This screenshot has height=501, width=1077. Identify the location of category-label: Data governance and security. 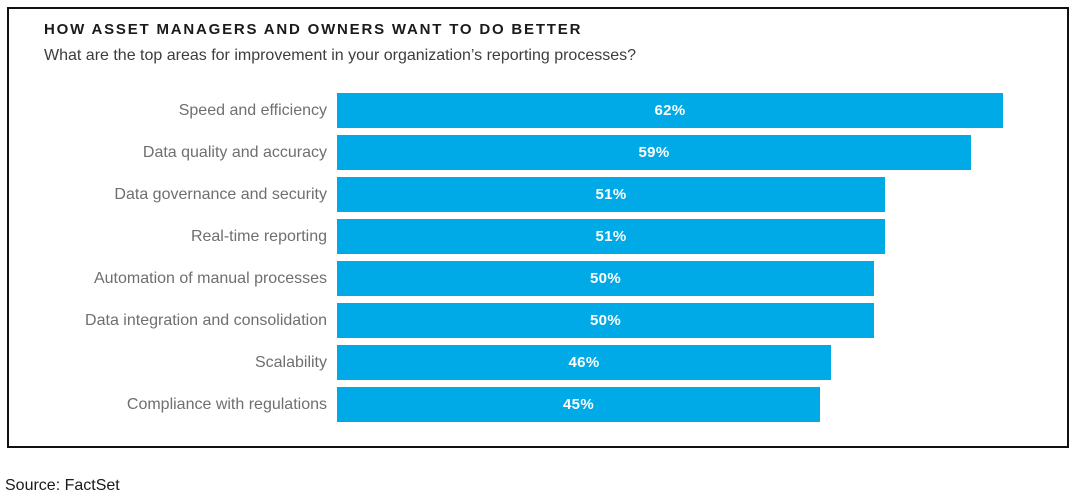
(220, 194).